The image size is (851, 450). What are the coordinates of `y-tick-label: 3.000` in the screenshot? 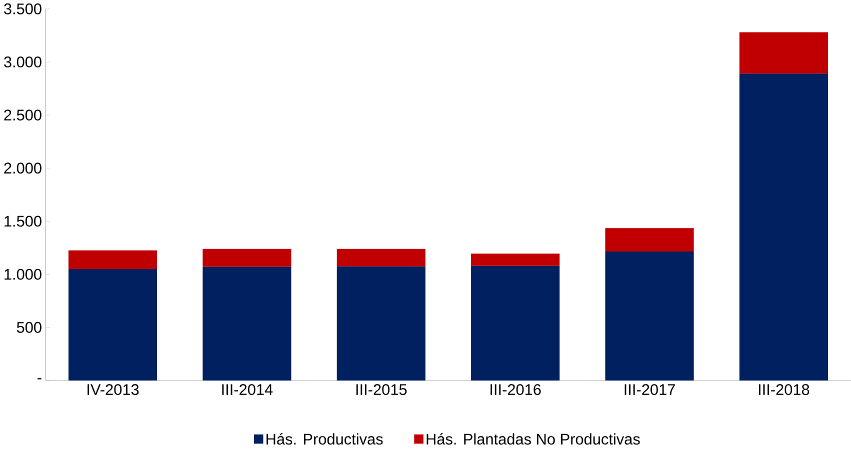 It's located at (23, 62).